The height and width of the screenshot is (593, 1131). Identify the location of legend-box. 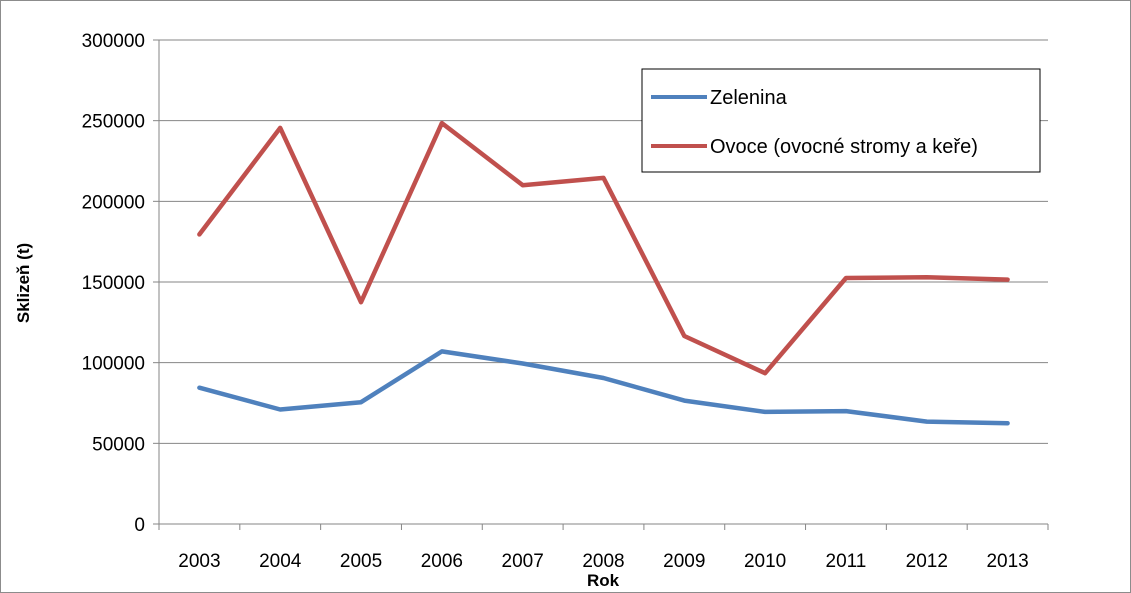
(841, 120).